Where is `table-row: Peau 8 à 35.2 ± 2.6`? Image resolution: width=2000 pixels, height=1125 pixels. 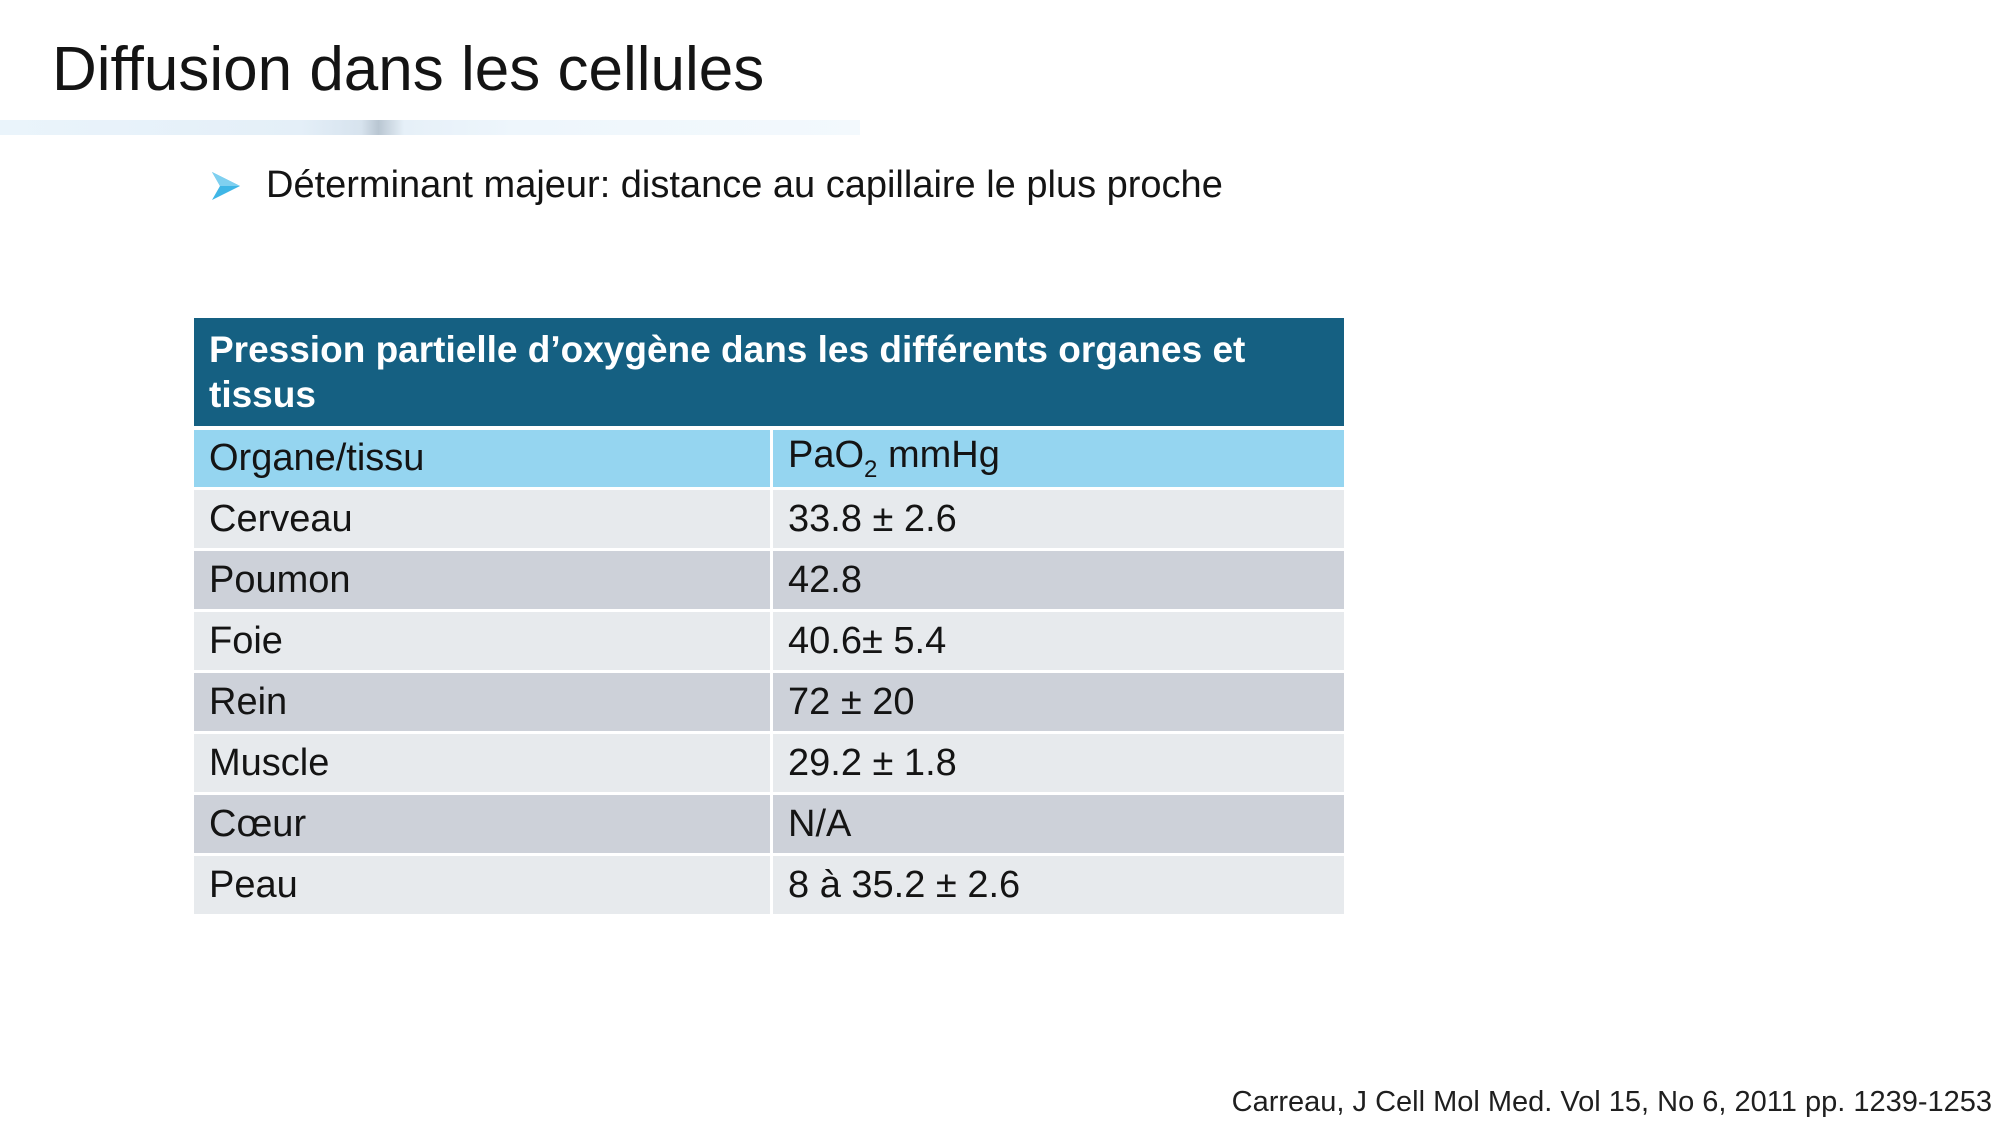 table-row: Peau 8 à 35.2 ± 2.6 is located at coordinates (769, 886).